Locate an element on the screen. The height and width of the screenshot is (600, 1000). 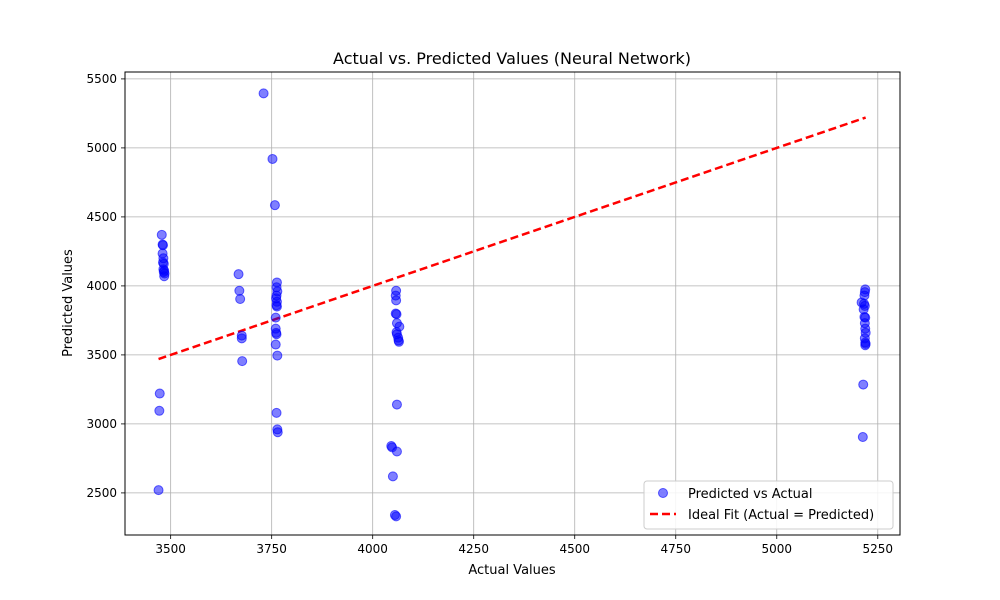
x-tick-label: 5000 is located at coordinates (776, 549).